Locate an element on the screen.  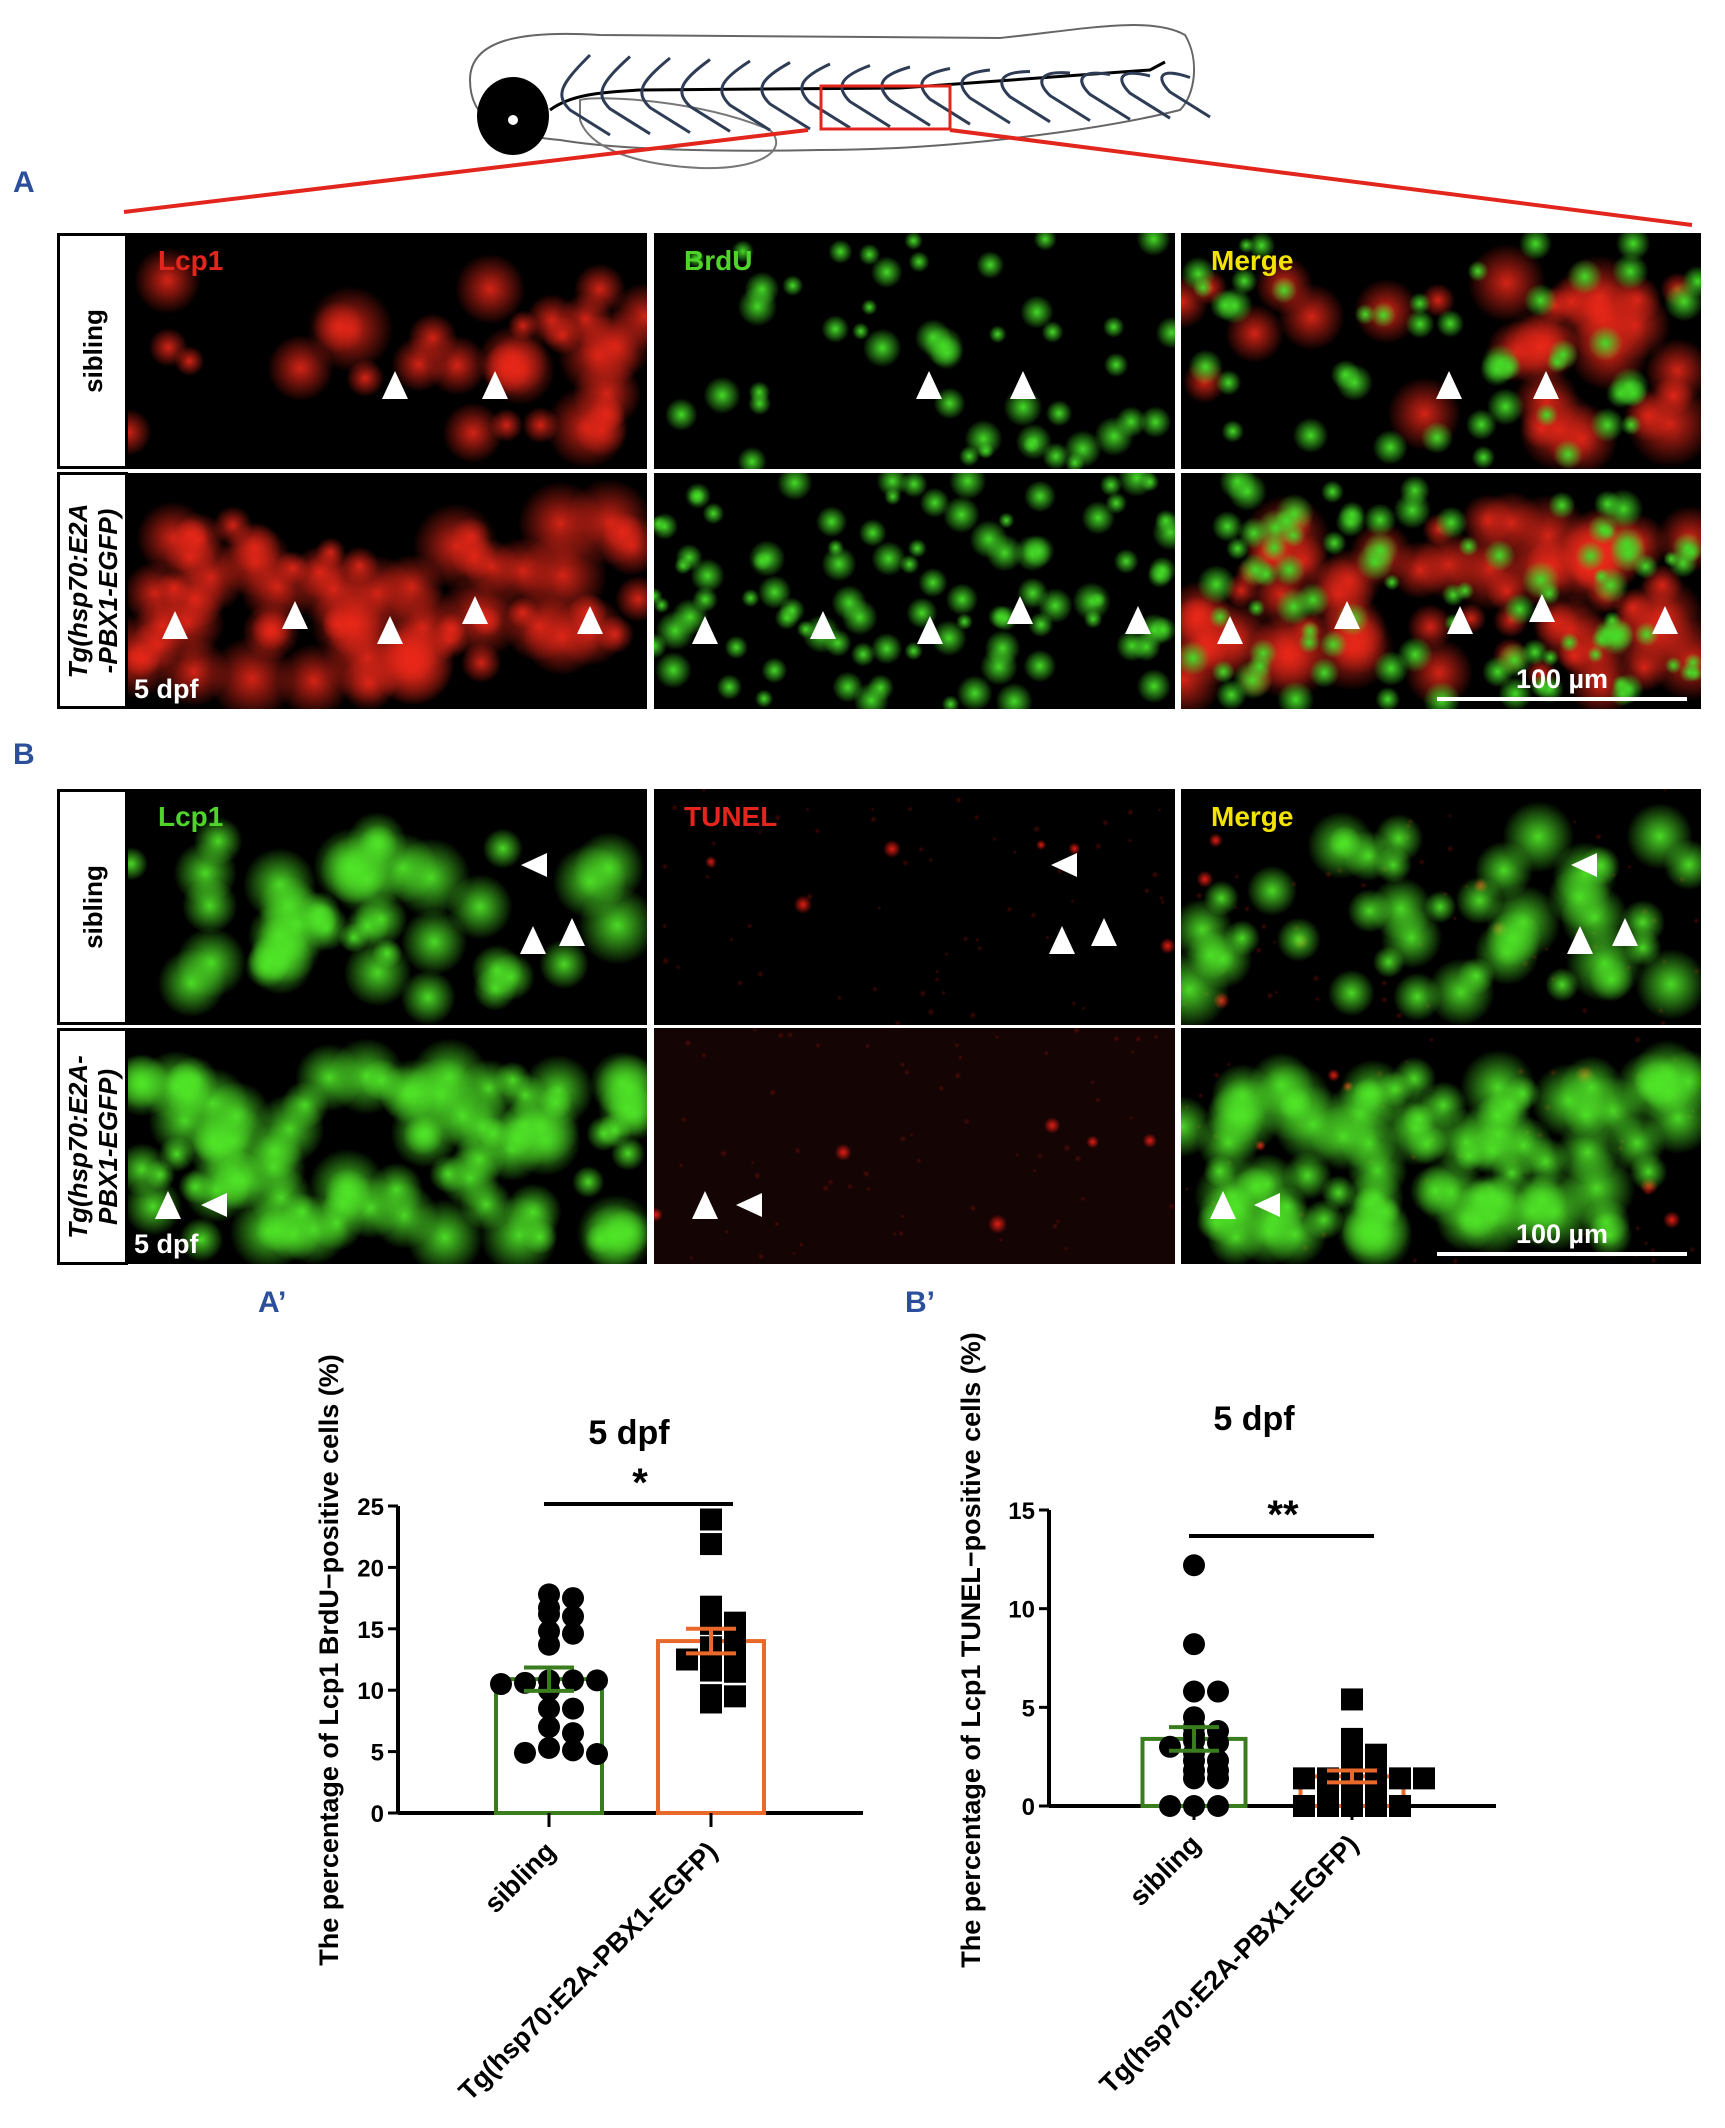
row-label-tg-a: Tg(hsp70:E2A -PBX1-EGFP) is located at coordinates (92, 590).